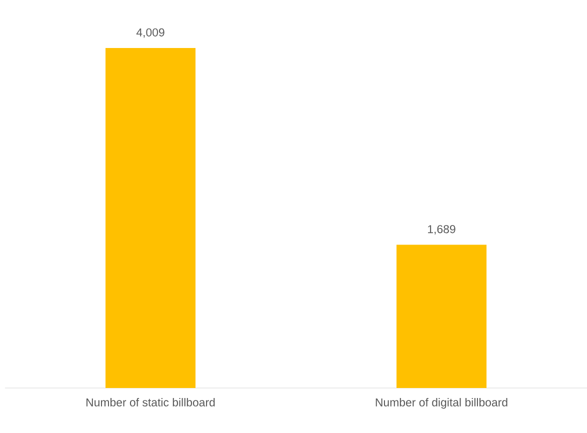 This screenshot has height=433, width=587. What do you see at coordinates (442, 230) in the screenshot?
I see `data-label: 1,689` at bounding box center [442, 230].